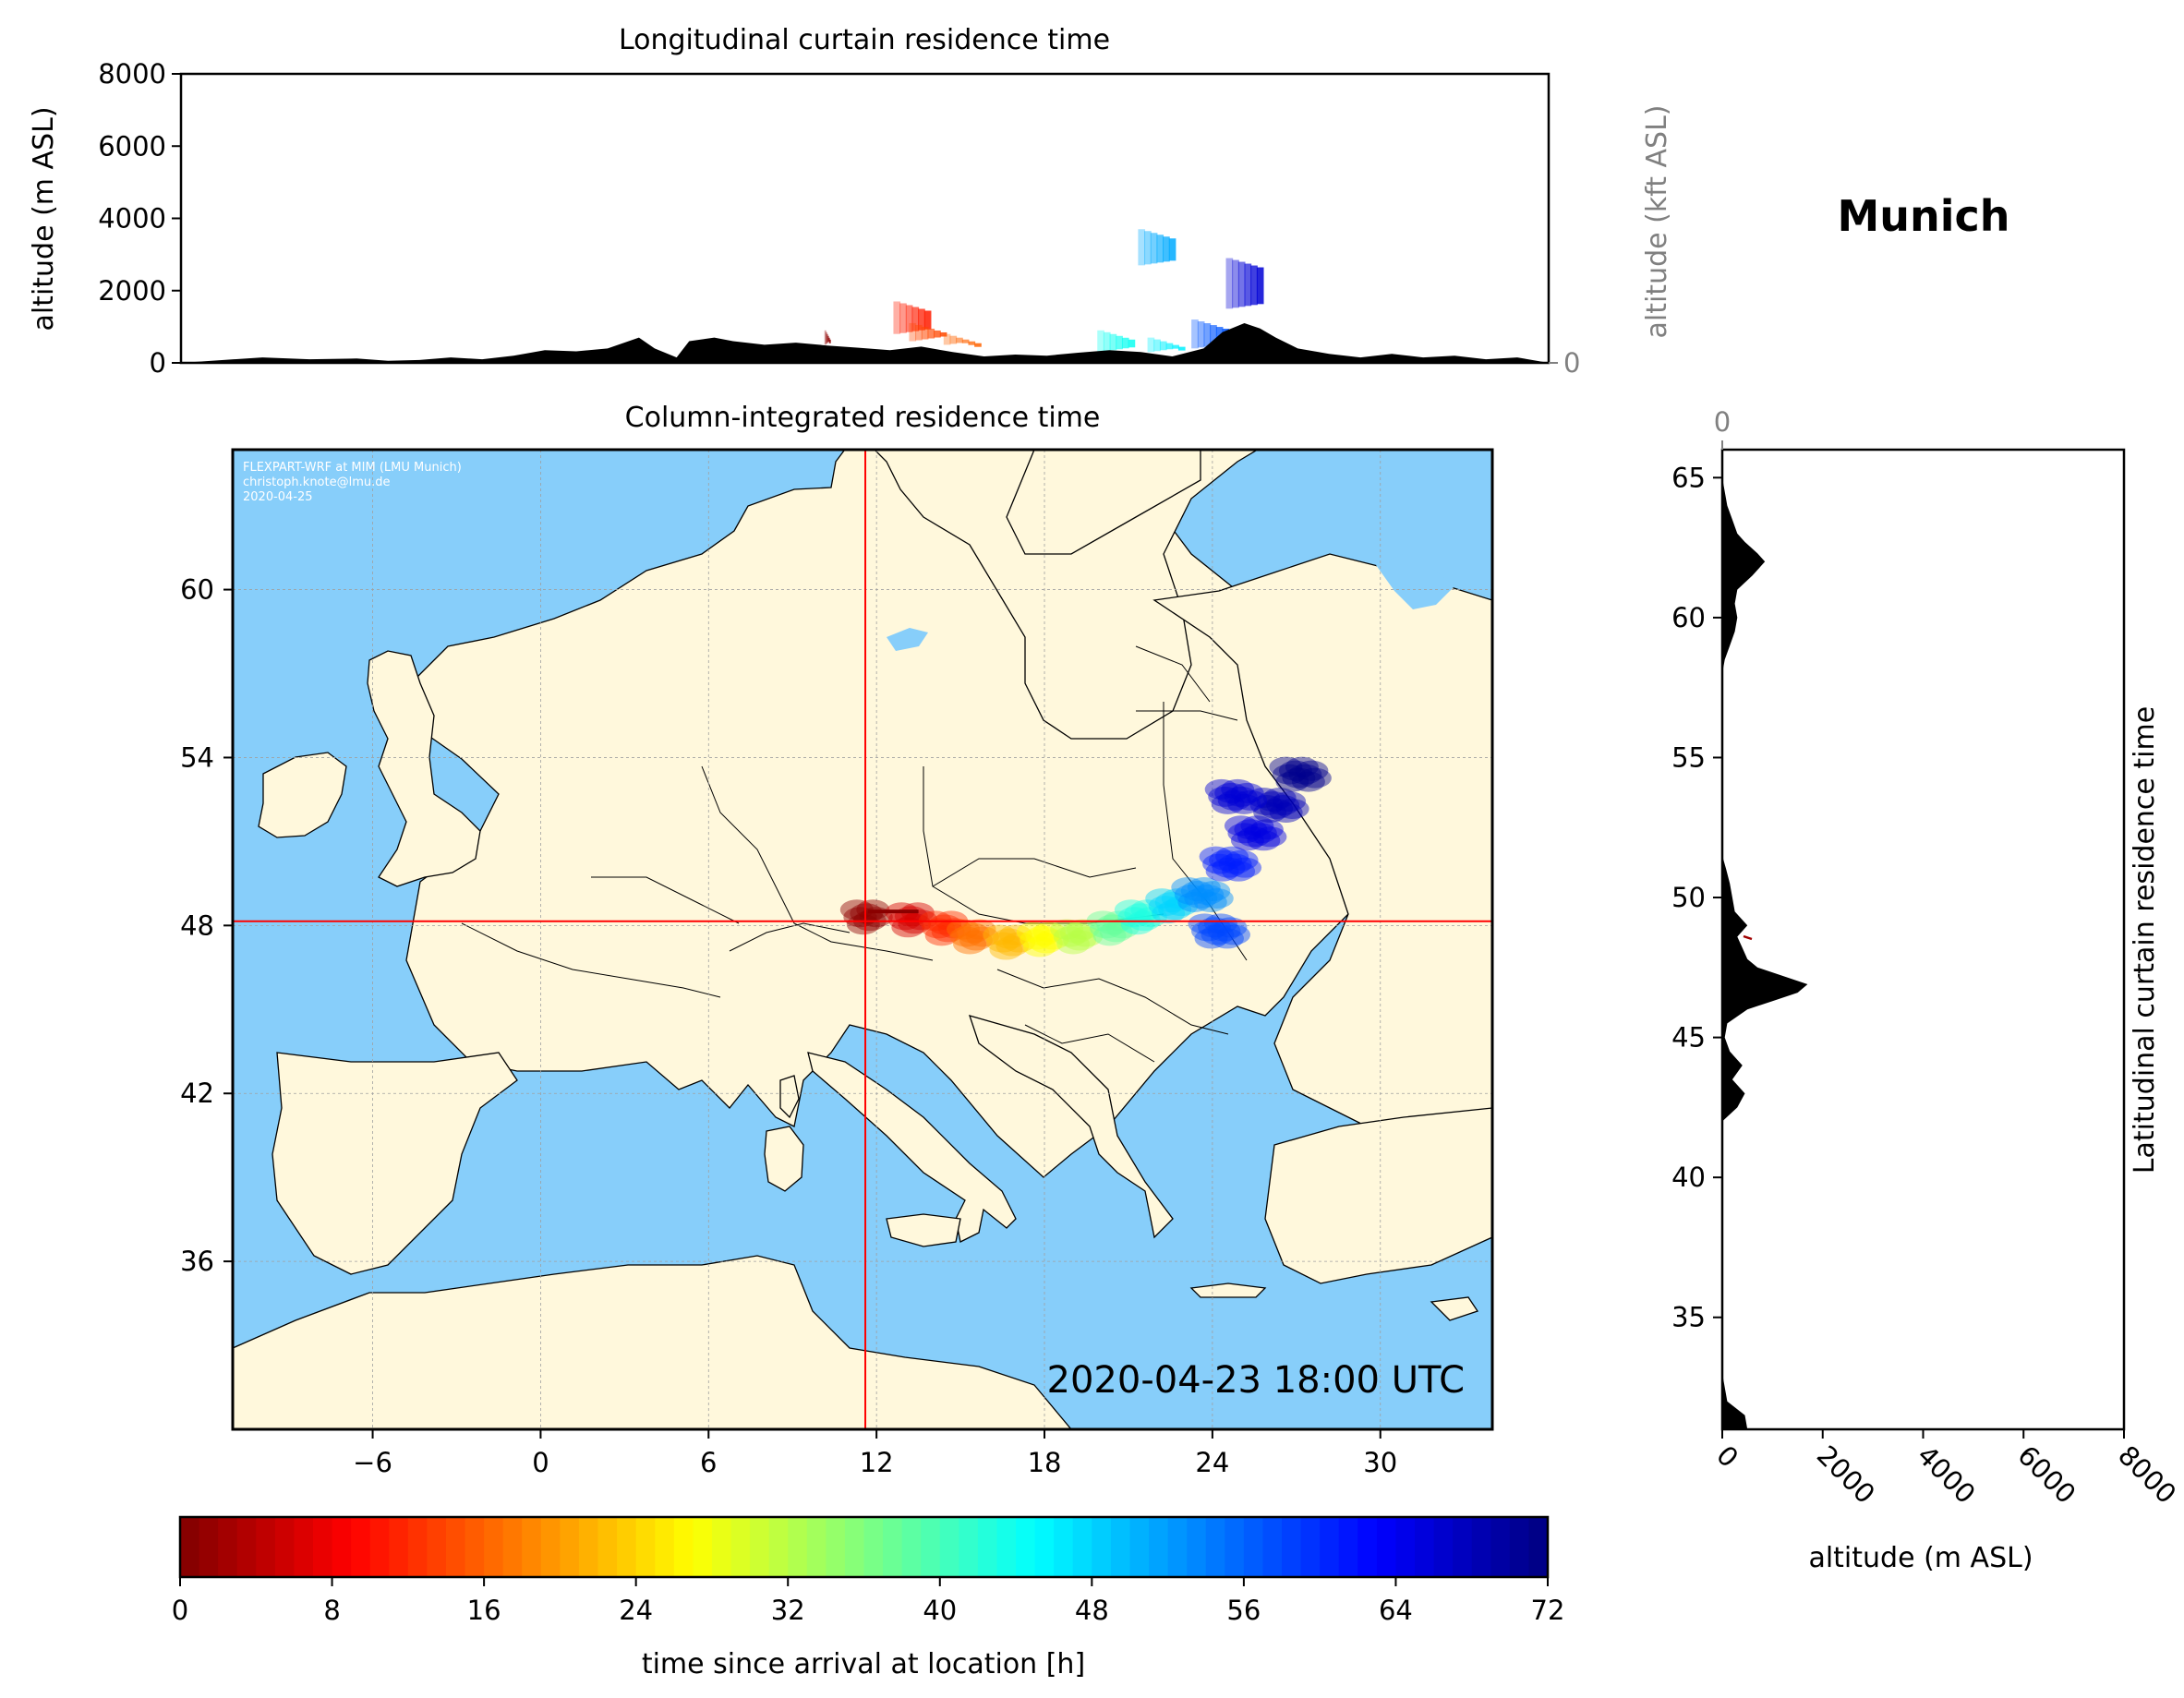  I want to click on map-title: Column-integrated residence time, so click(863, 418).